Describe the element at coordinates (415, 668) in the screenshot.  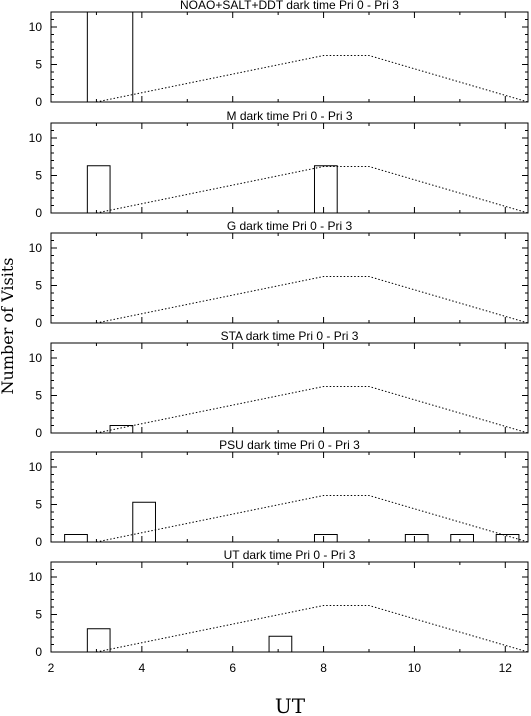
I see `x-tick-label: 10` at that location.